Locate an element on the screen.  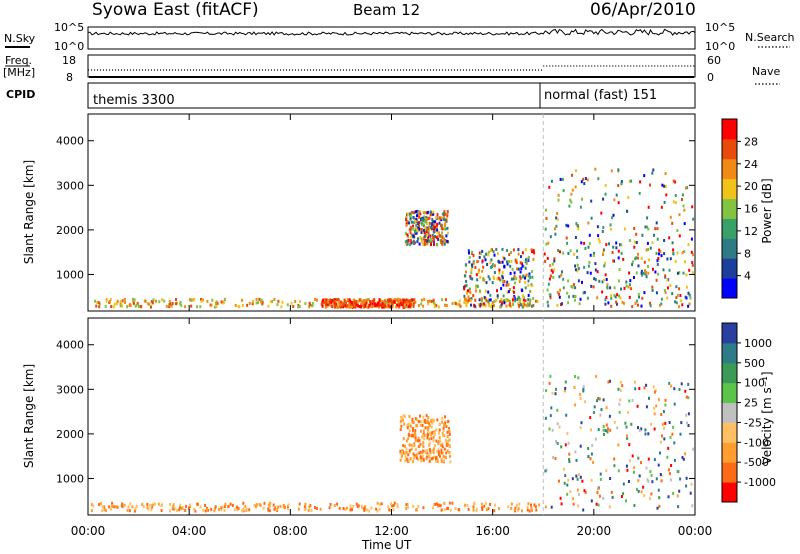
power-colorbar-tick-label: 28 is located at coordinates (751, 141).